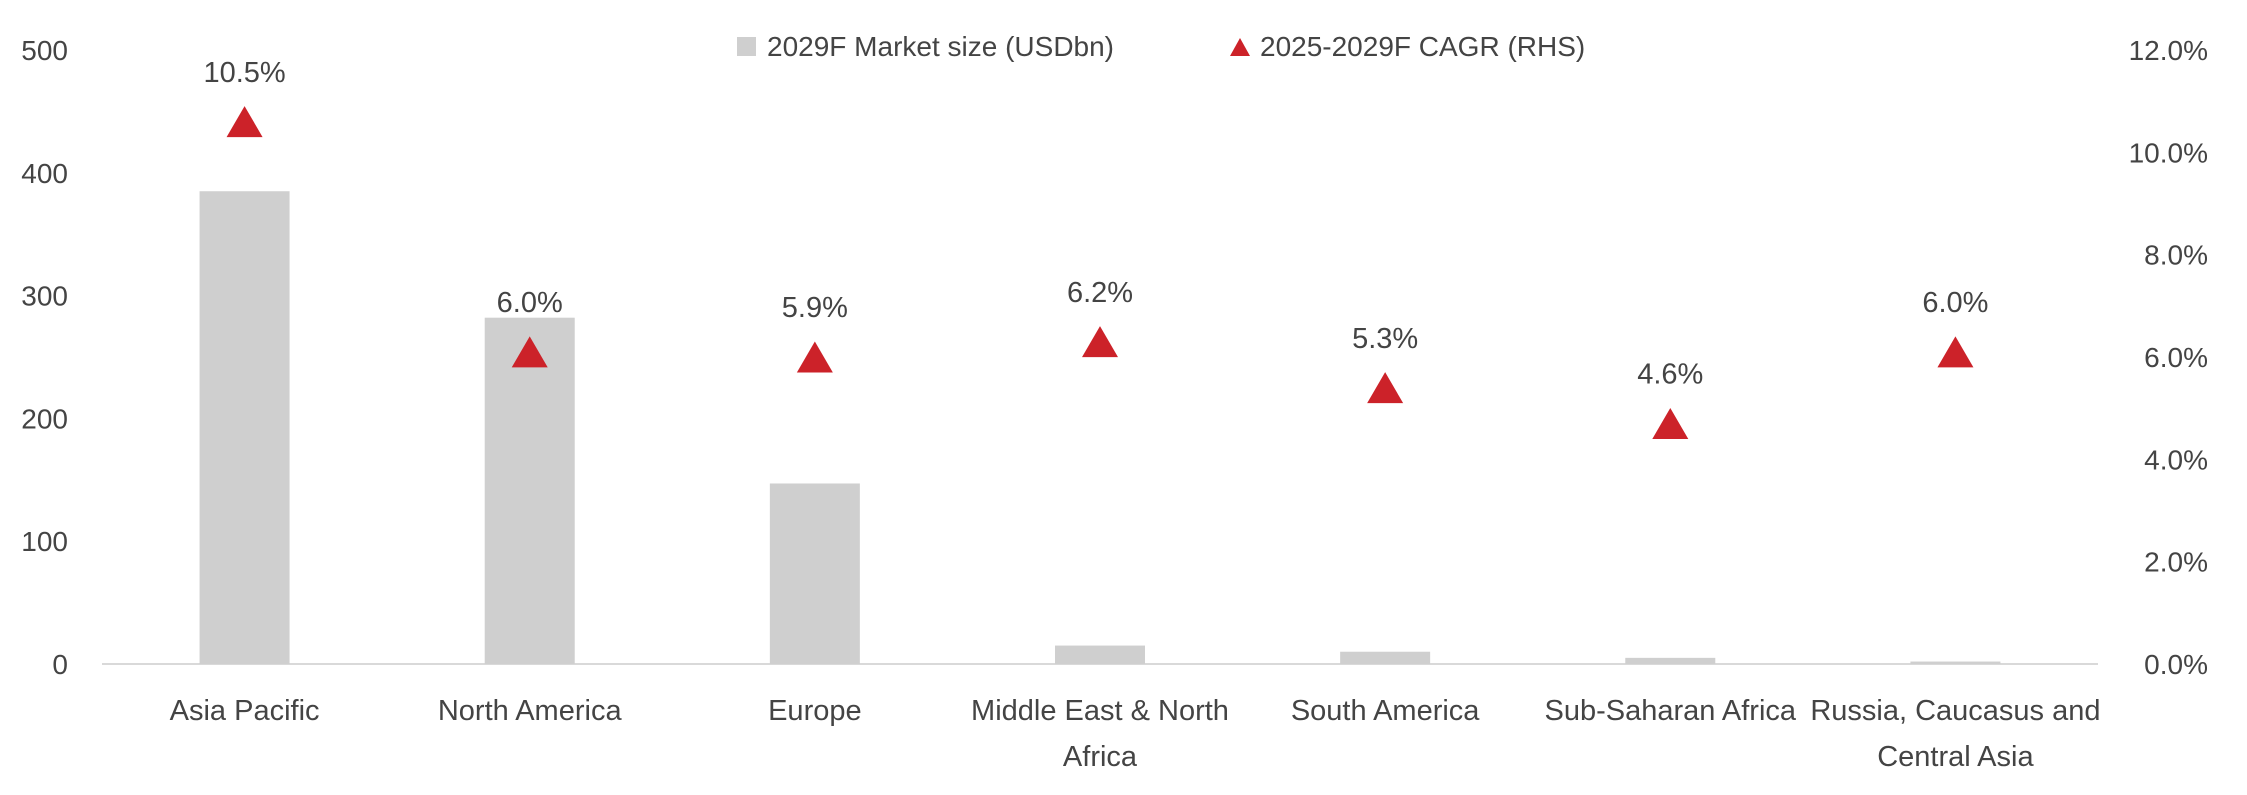 Image resolution: width=2247 pixels, height=795 pixels. Describe the element at coordinates (1100, 293) in the screenshot. I see `cagr-data-label: 6.2%` at that location.